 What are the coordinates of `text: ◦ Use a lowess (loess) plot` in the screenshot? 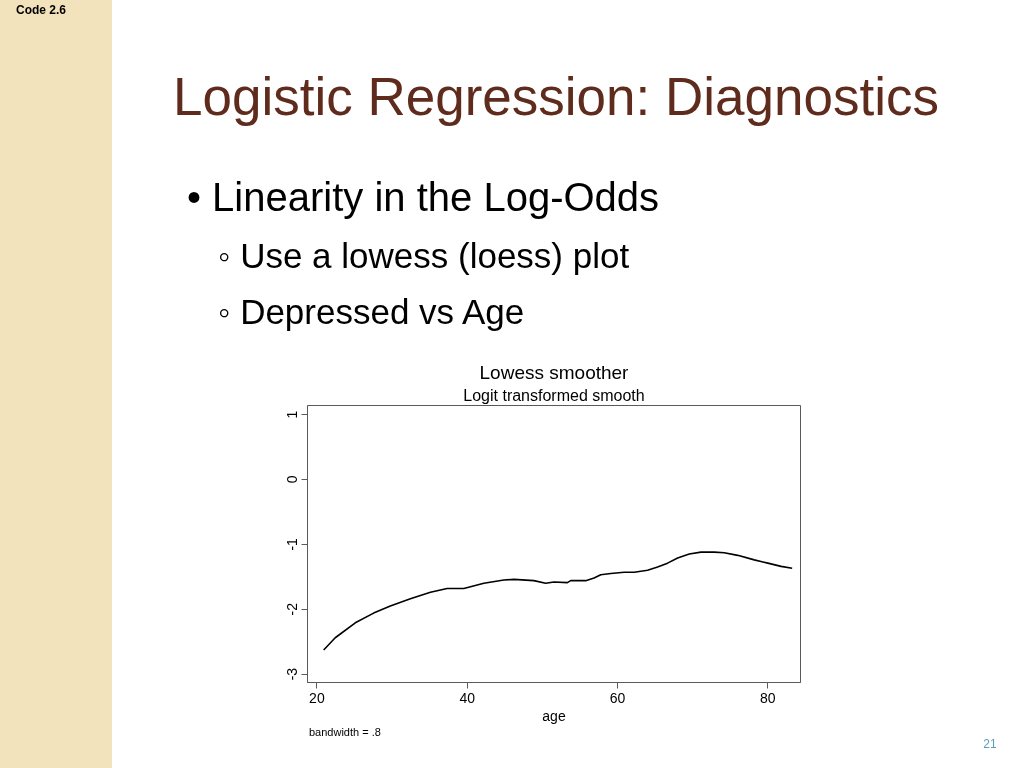 It's located at (424, 256).